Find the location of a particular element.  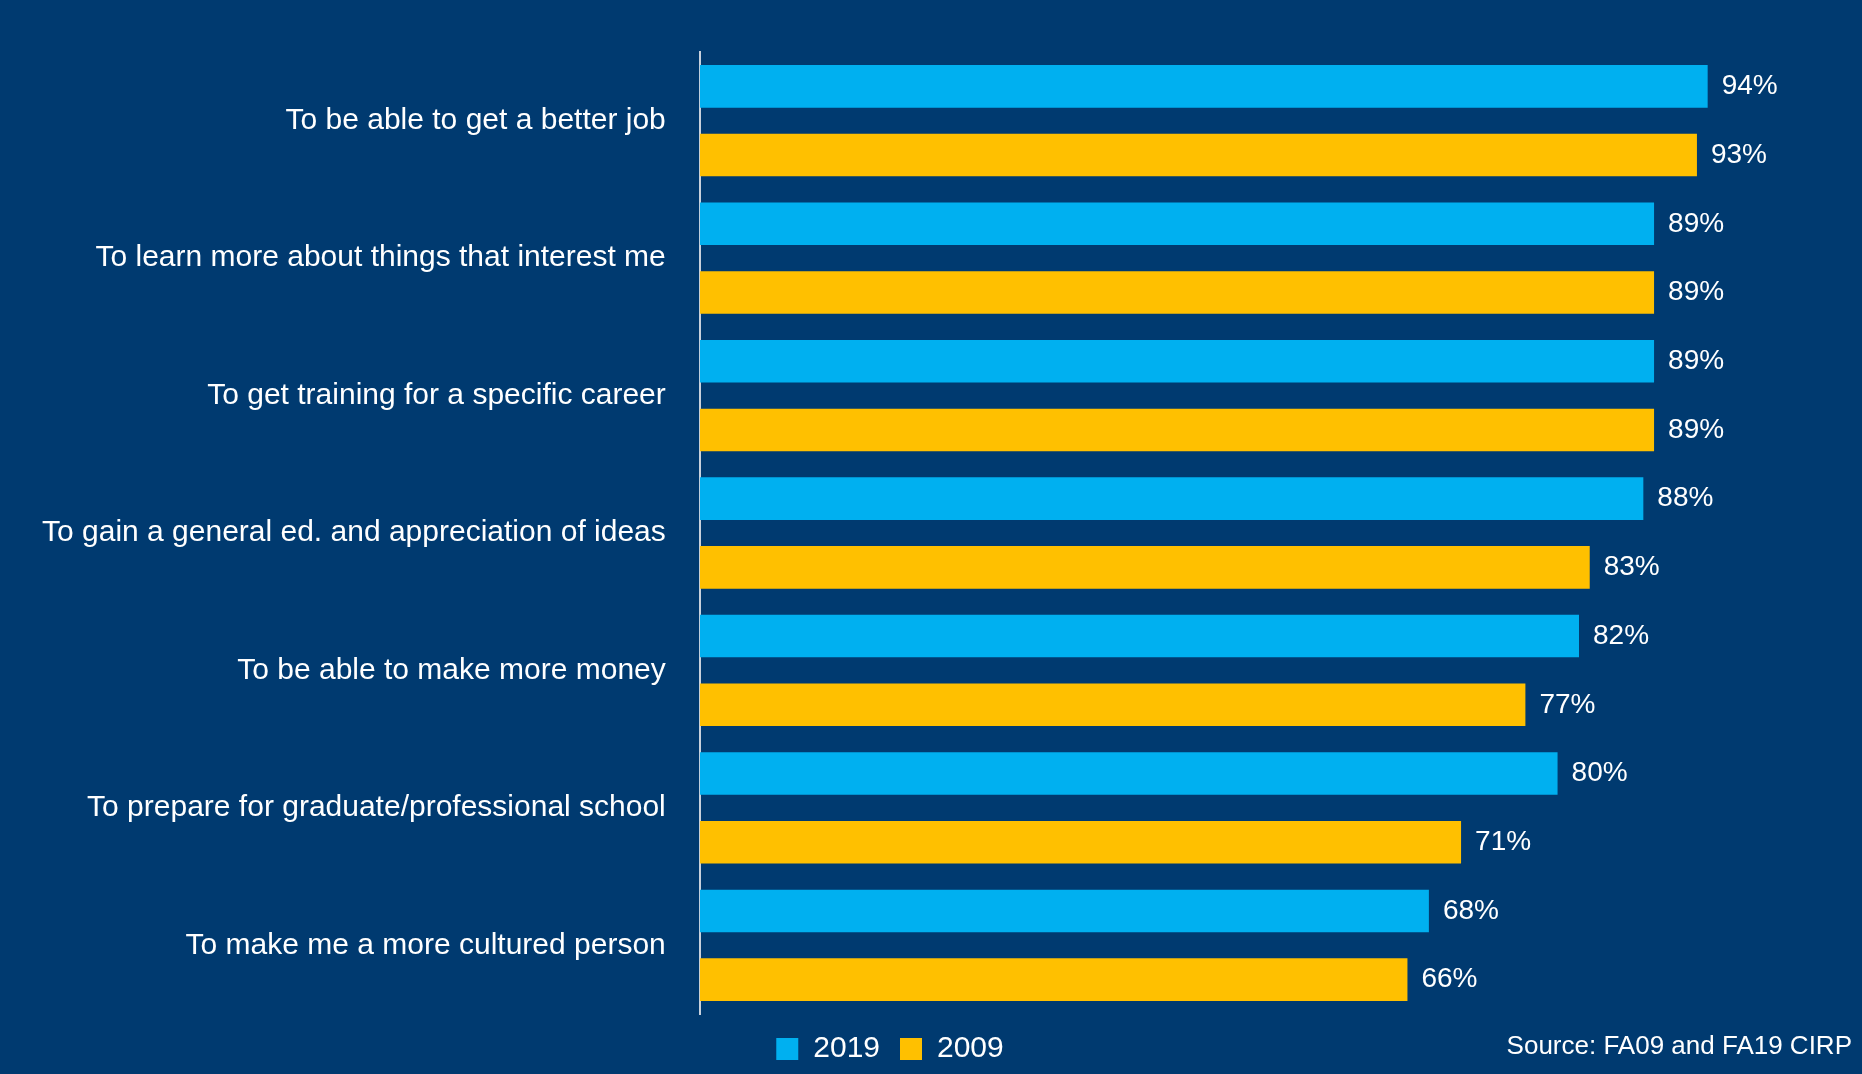

y-tick-label: To get training for a specific career is located at coordinates (436, 393).